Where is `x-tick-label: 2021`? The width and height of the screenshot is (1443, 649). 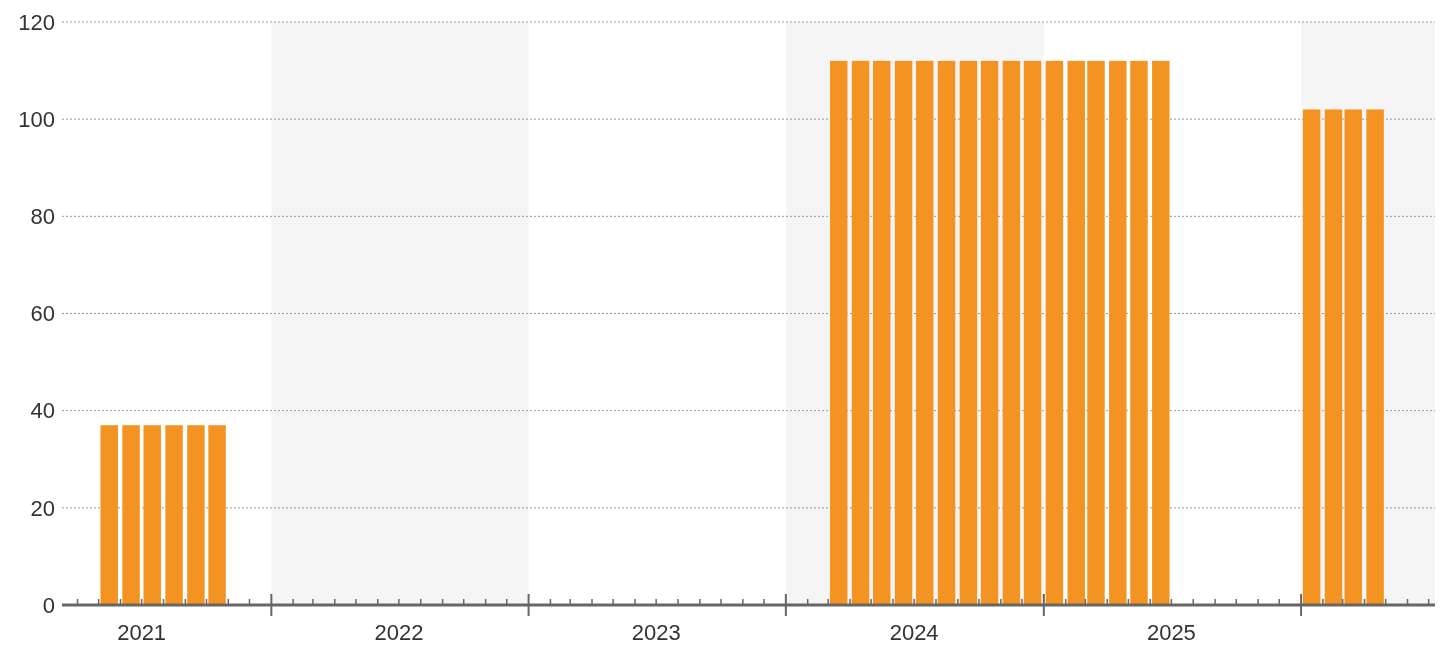
x-tick-label: 2021 is located at coordinates (142, 632).